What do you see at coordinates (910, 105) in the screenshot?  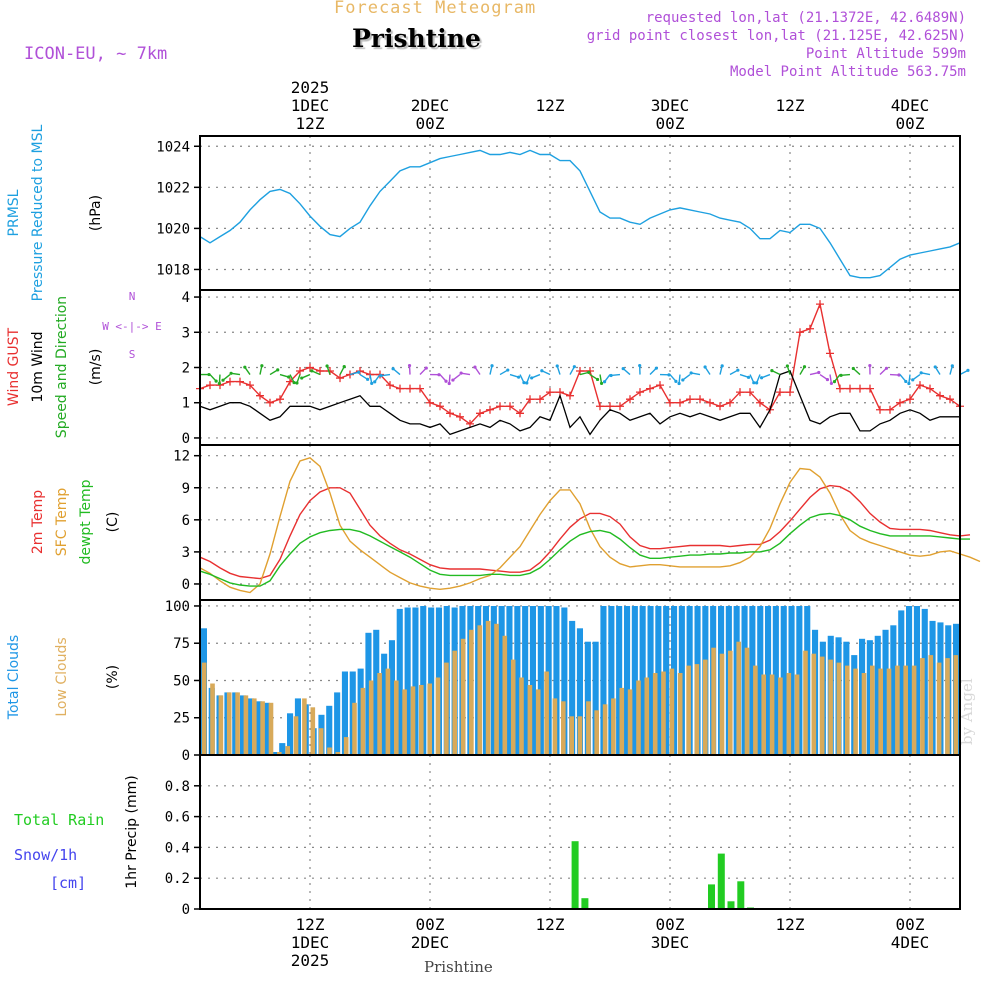 I see `time-label-top: 4DEC` at bounding box center [910, 105].